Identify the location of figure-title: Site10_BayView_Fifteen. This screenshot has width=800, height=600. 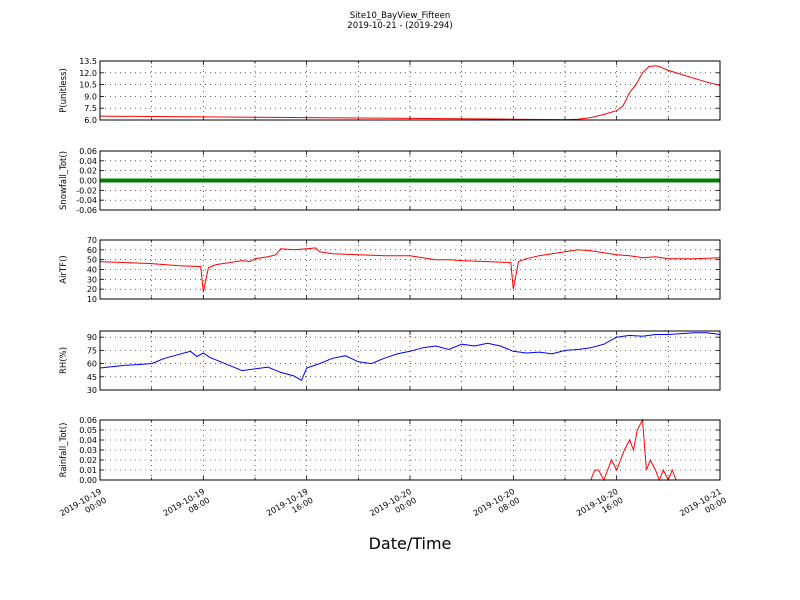
(400, 16).